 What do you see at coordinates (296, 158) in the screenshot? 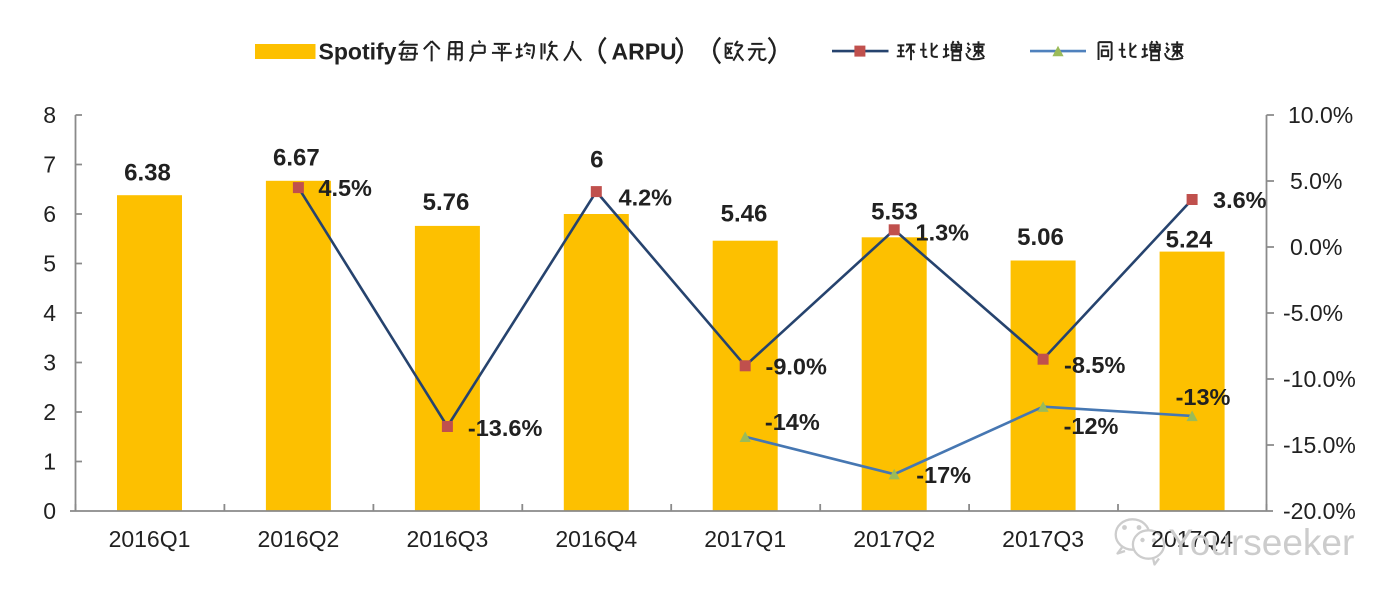
I see `svg-text: 6.67` at bounding box center [296, 158].